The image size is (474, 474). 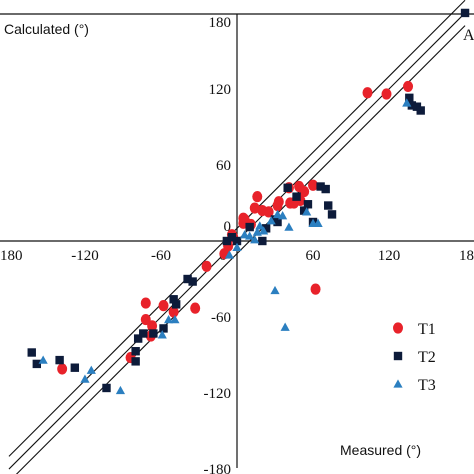 I want to click on x-tick-label: 120, so click(x=389, y=256).